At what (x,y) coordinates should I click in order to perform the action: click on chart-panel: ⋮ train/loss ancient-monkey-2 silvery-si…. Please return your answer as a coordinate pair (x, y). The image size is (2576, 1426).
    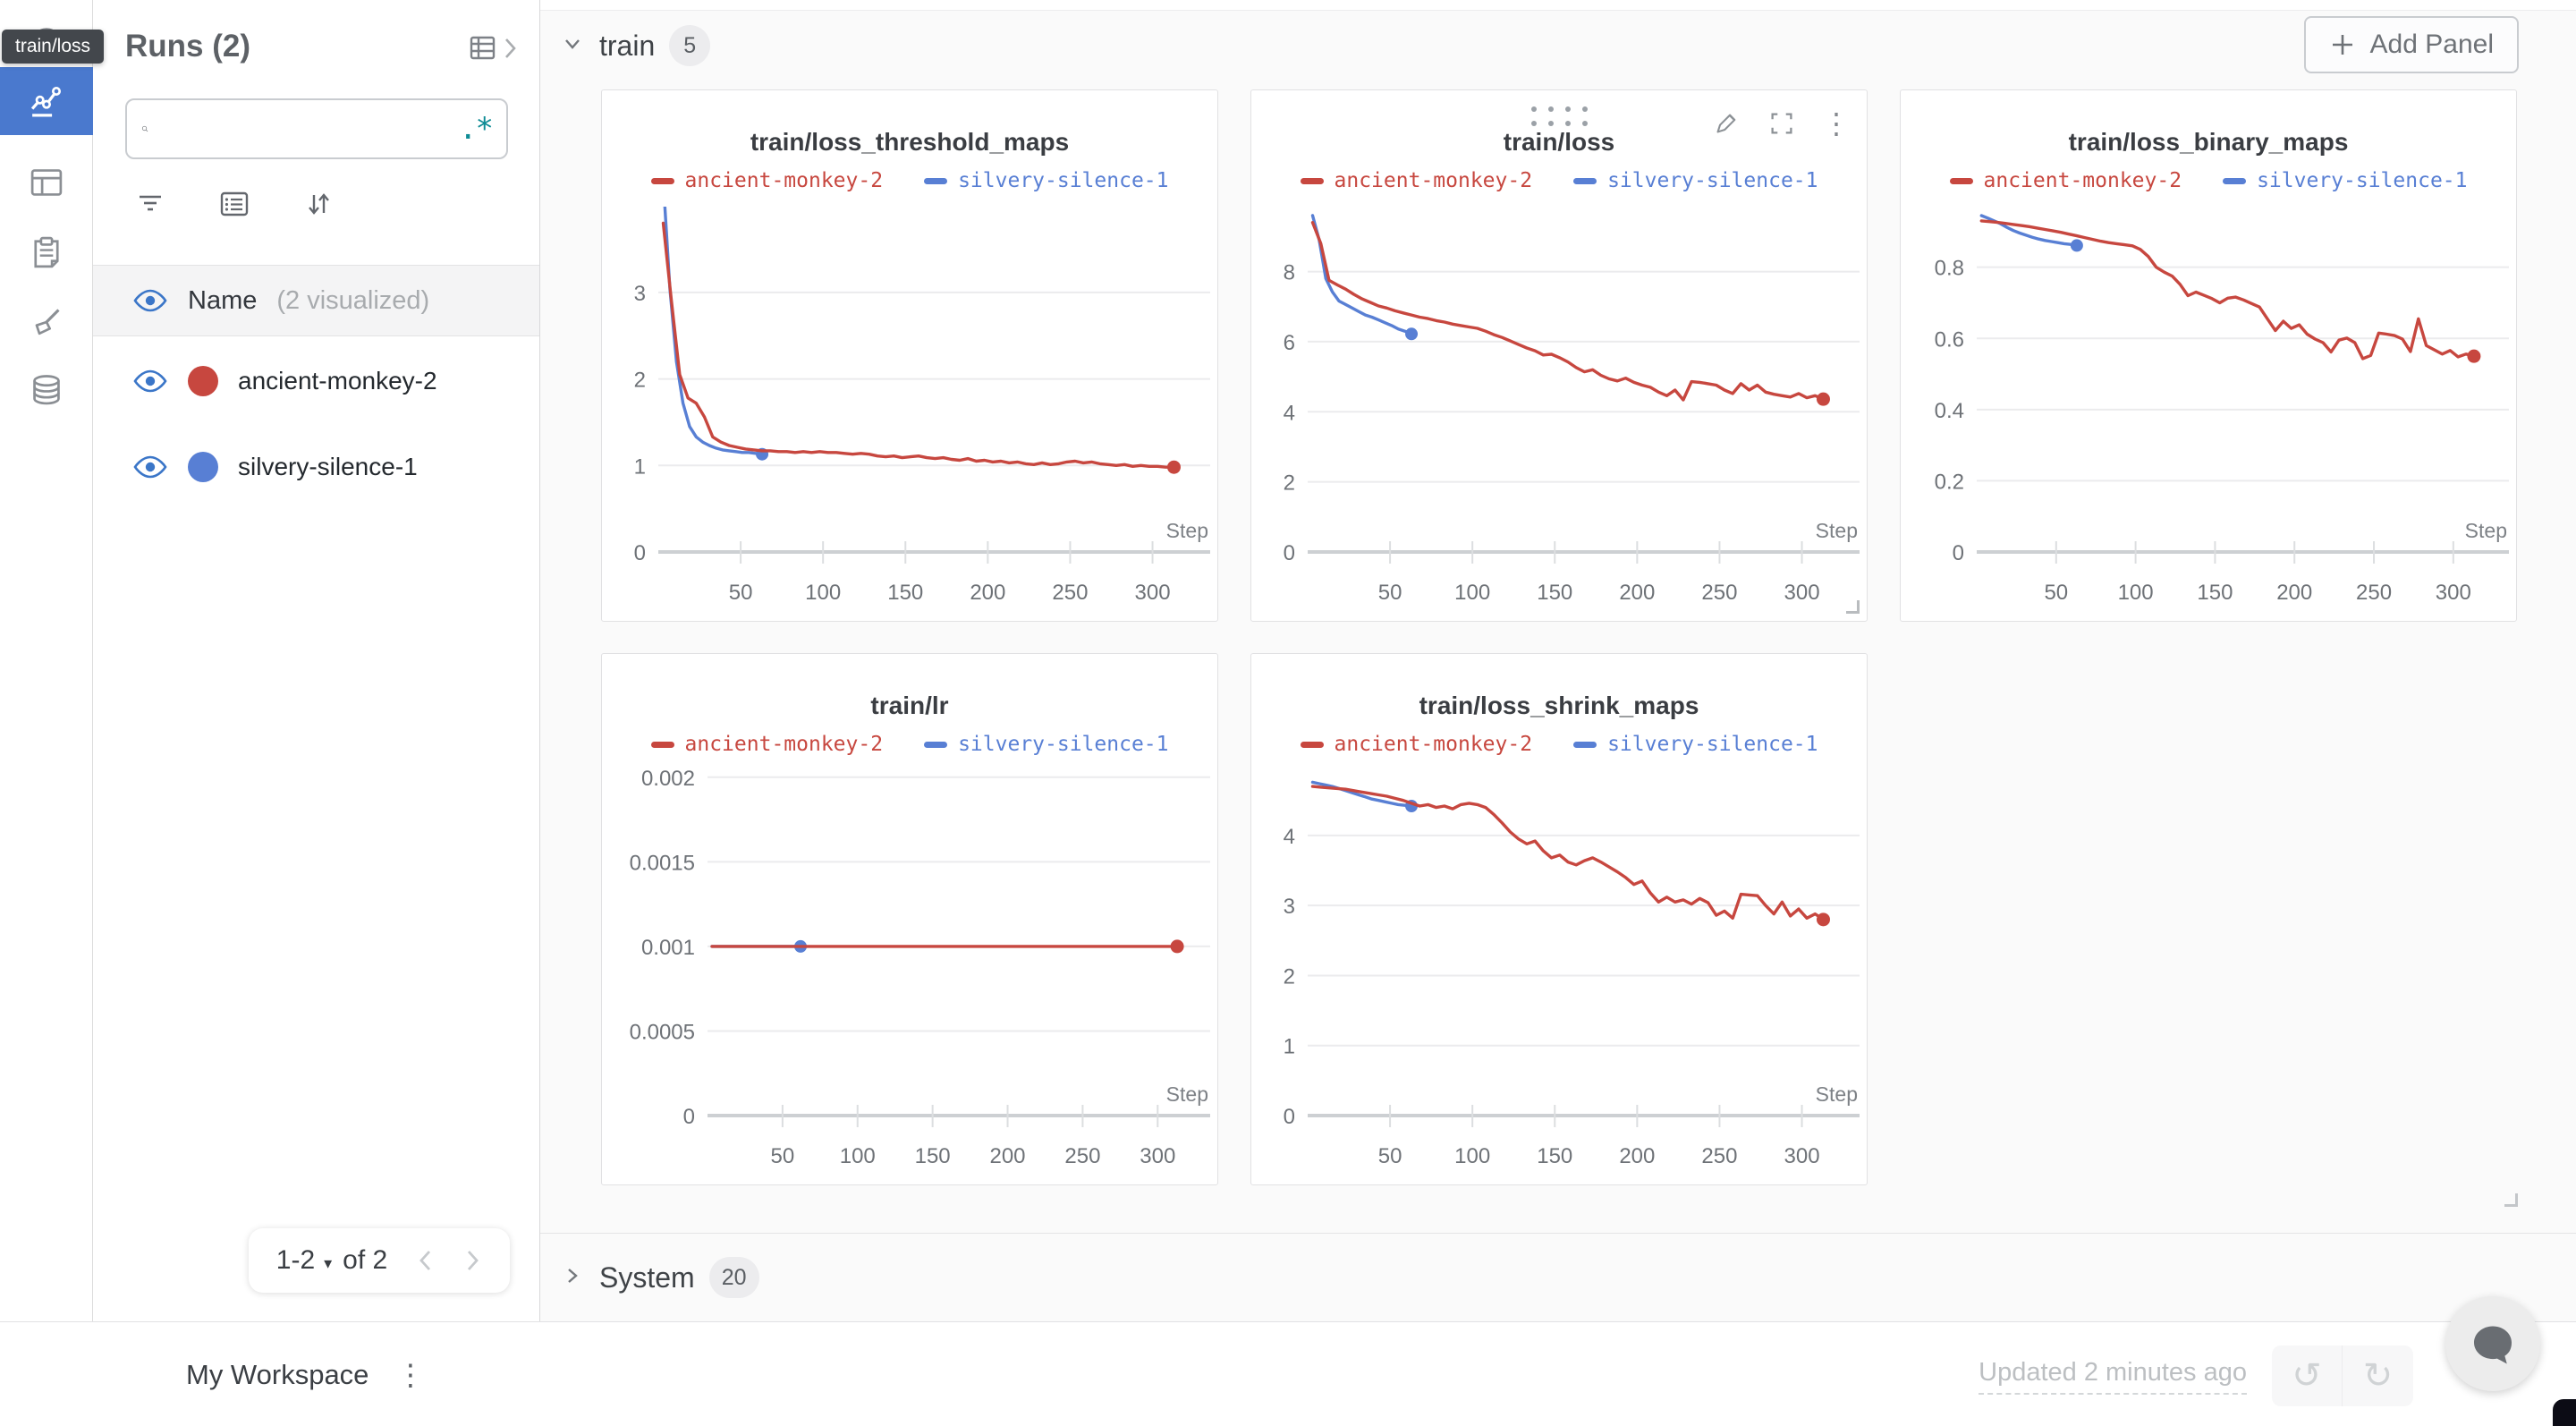
    Looking at the image, I should click on (1559, 356).